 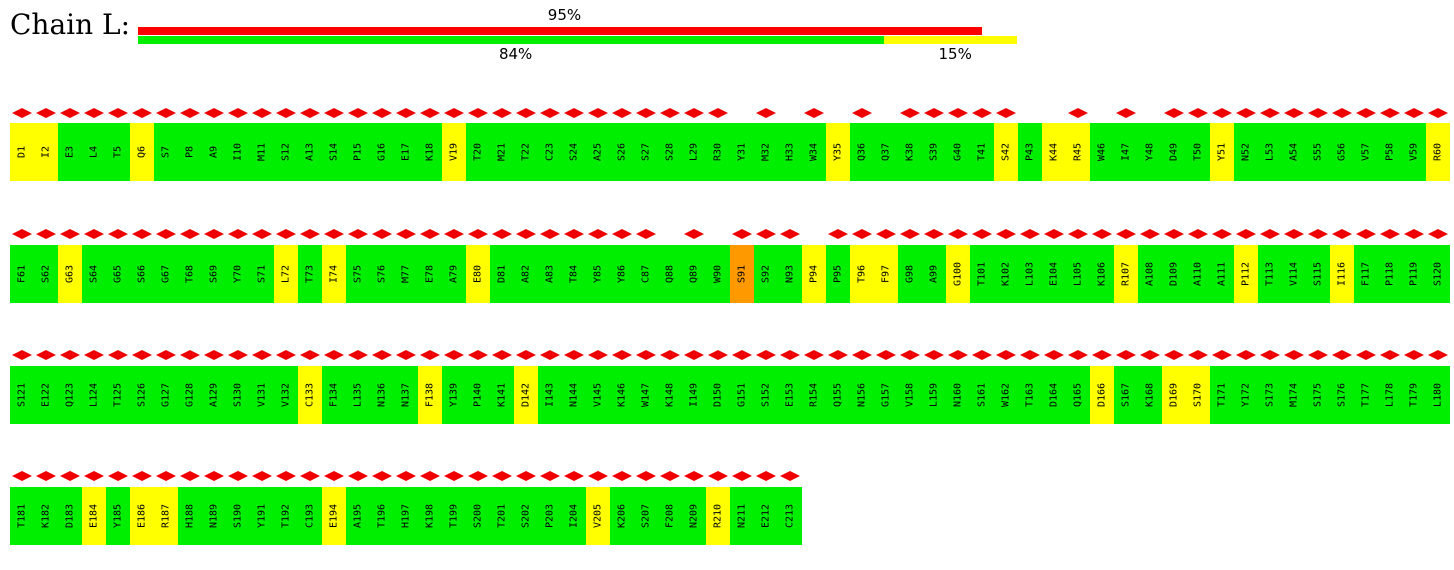 I want to click on residue-T196: T196, so click(x=382, y=516).